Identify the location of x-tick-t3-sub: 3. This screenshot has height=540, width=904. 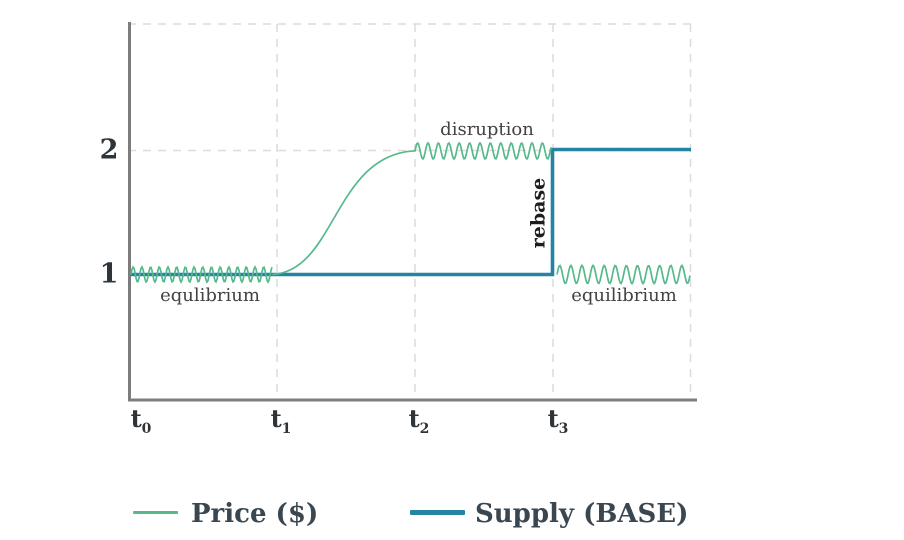
(563, 428).